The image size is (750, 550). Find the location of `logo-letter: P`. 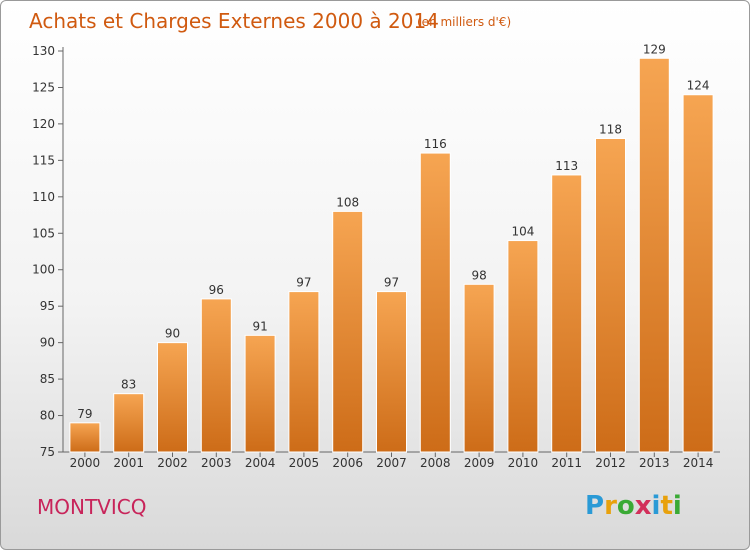

logo-letter: P is located at coordinates (595, 506).